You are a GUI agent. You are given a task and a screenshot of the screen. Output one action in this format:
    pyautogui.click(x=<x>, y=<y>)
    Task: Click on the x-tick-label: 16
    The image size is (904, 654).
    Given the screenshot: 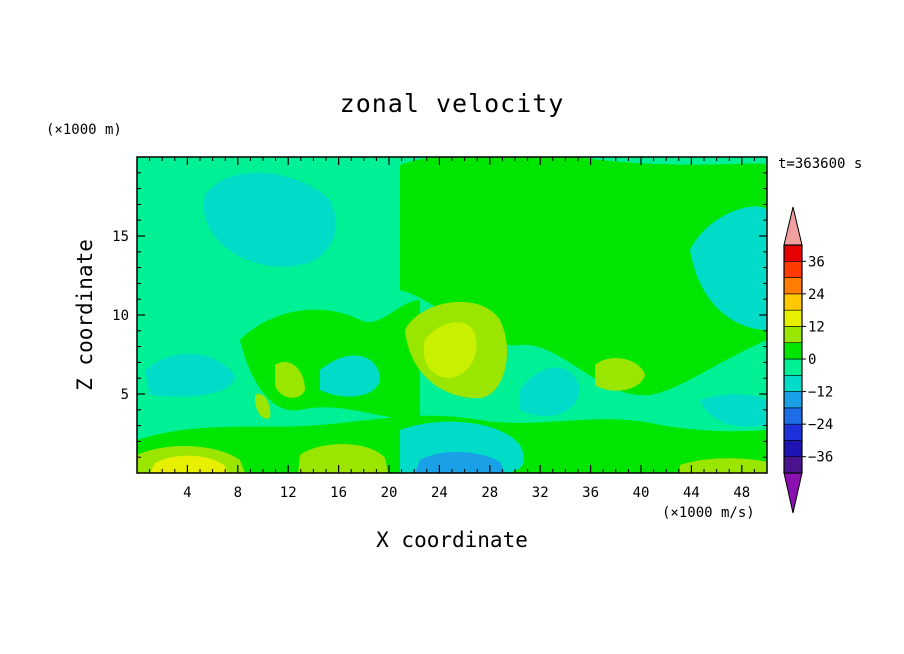 What is the action you would take?
    pyautogui.click(x=338, y=493)
    